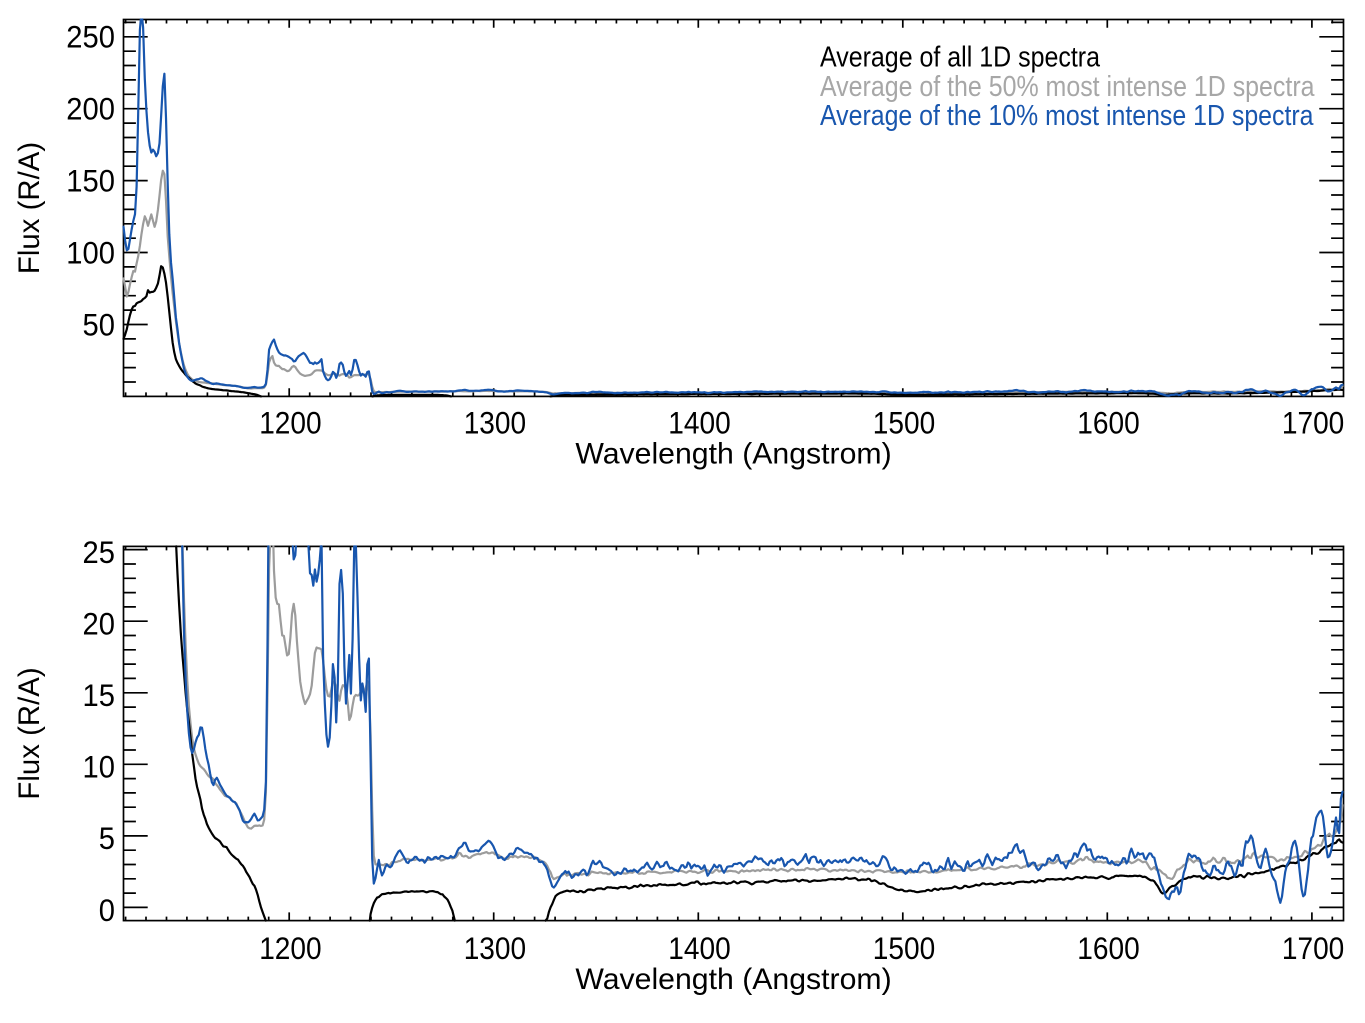 This screenshot has width=1365, height=1023. What do you see at coordinates (90, 109) in the screenshot?
I see `svg-text: 200` at bounding box center [90, 109].